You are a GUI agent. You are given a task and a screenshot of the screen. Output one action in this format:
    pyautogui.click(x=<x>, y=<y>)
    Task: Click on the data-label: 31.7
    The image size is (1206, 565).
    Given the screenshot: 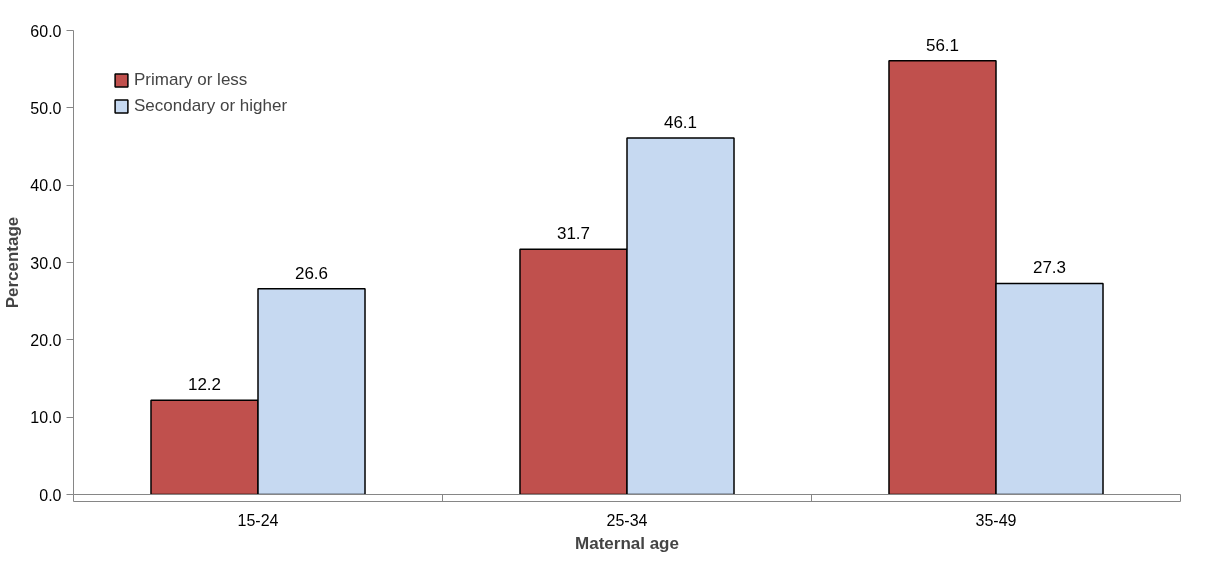 What is the action you would take?
    pyautogui.click(x=573, y=234)
    